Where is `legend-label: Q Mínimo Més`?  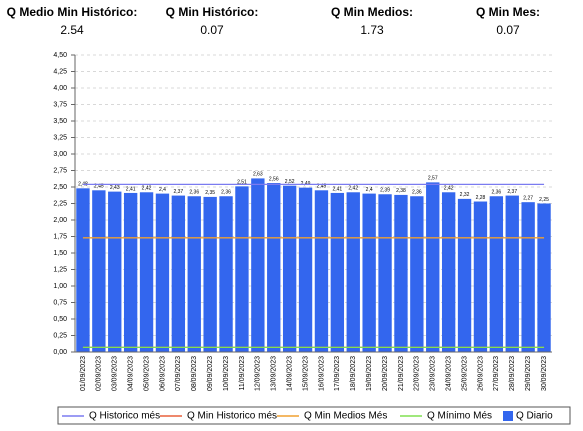 legend-label: Q Mínimo Més is located at coordinates (459, 416).